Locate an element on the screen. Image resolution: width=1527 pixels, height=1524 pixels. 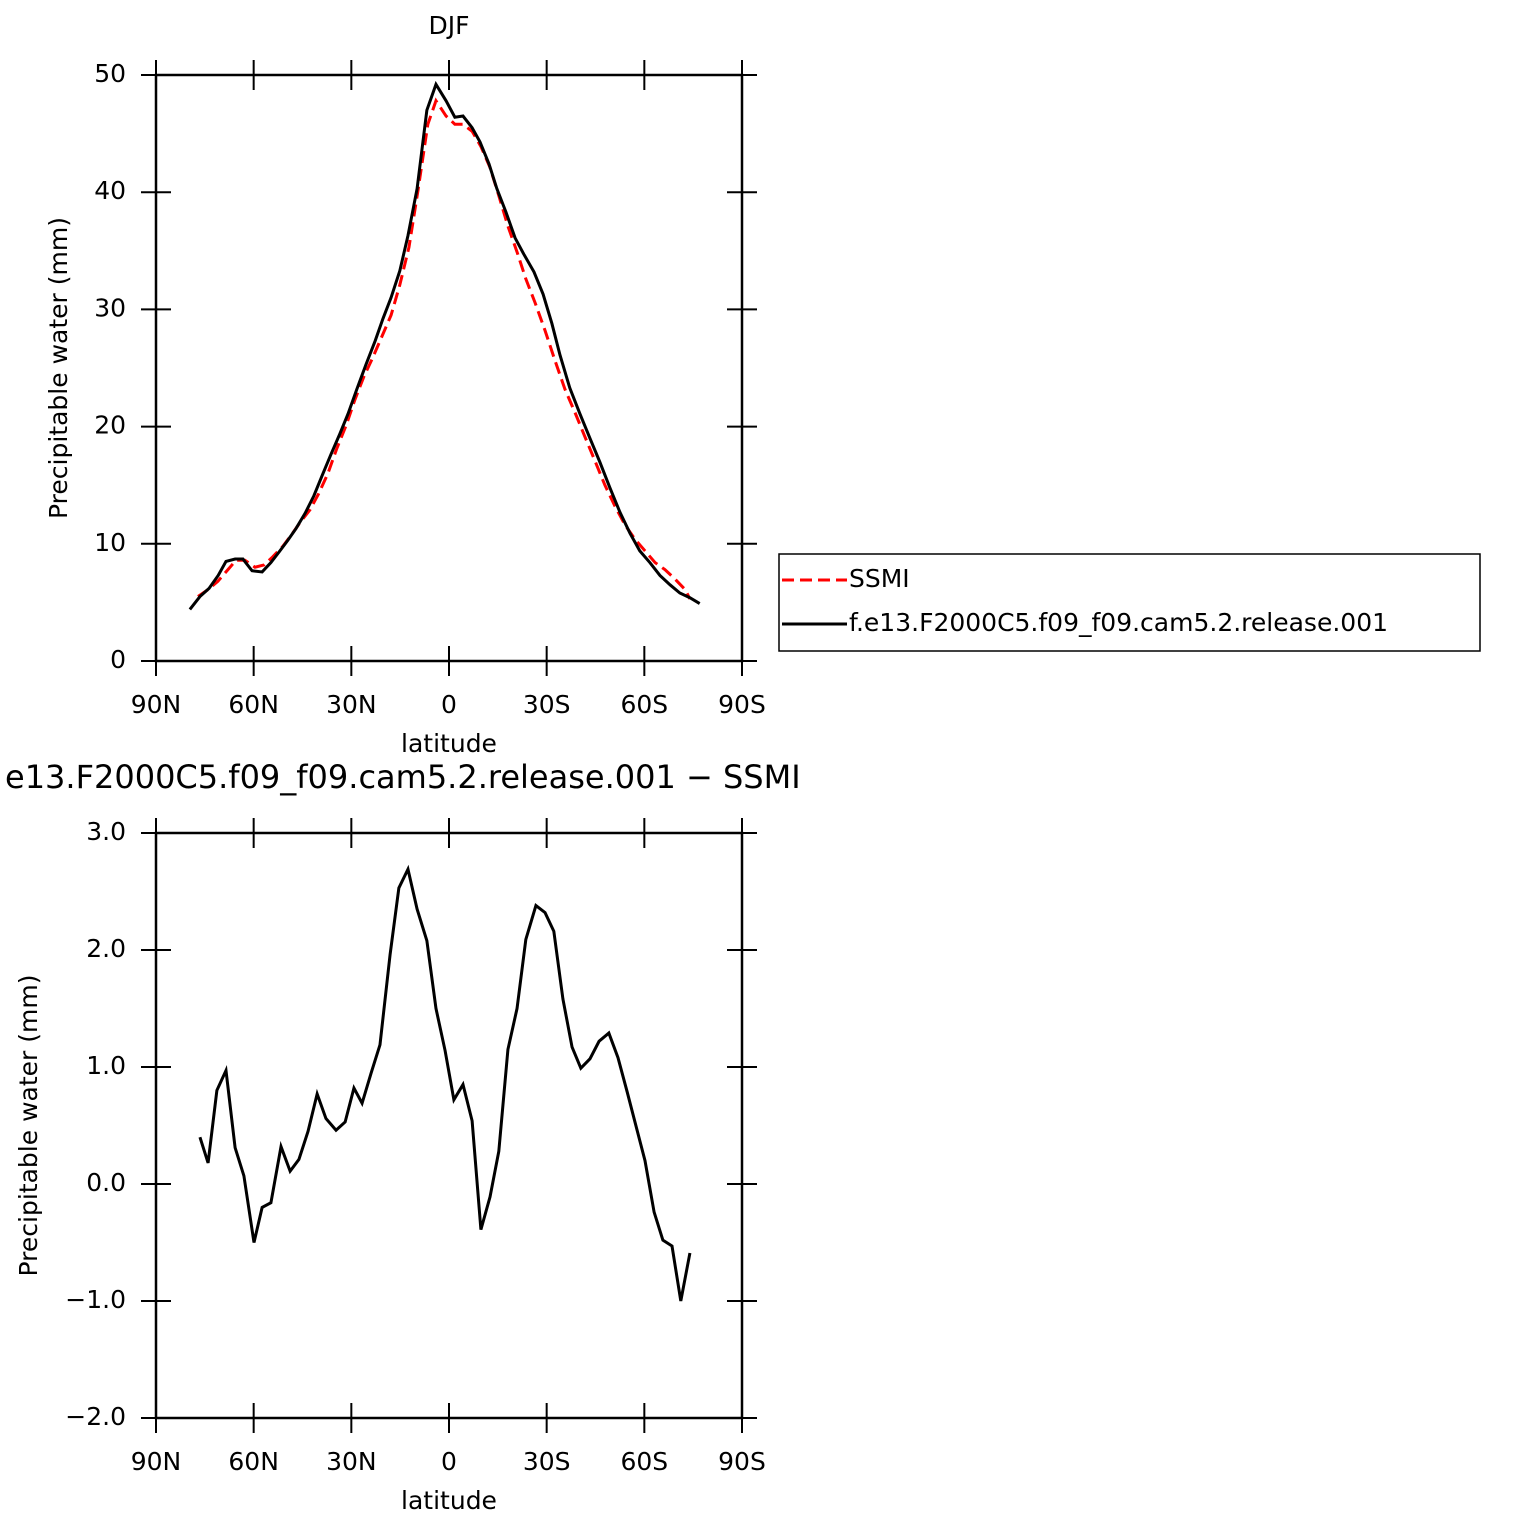
y-tick-label: 10 is located at coordinates (110, 542).